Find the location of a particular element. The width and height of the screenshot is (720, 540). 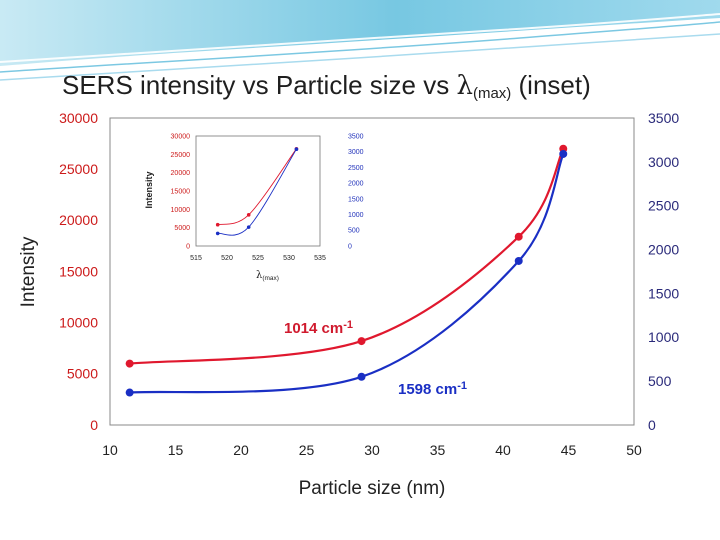

inset-x-tick-label: 525 is located at coordinates (258, 258).